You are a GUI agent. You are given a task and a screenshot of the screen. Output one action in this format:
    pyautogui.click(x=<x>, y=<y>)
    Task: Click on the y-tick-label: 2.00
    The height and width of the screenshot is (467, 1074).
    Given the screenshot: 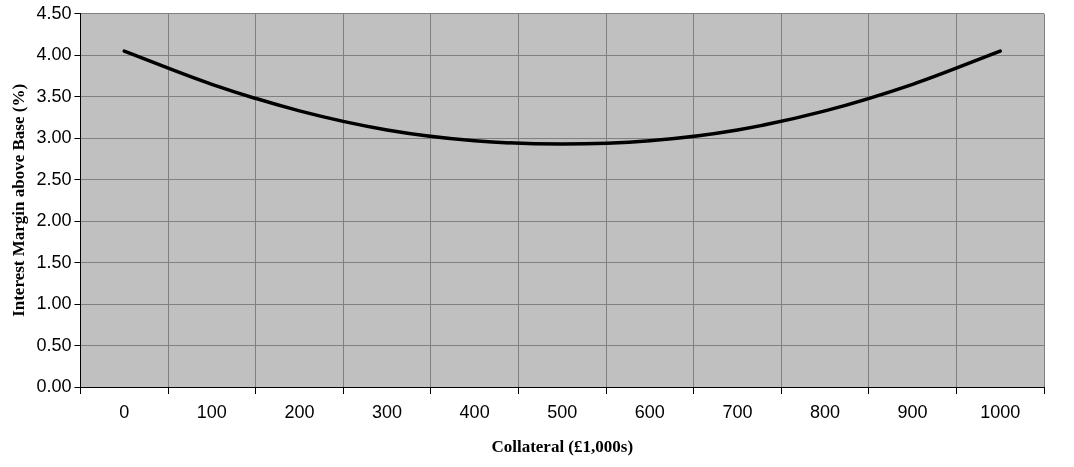 What is the action you would take?
    pyautogui.click(x=54, y=220)
    